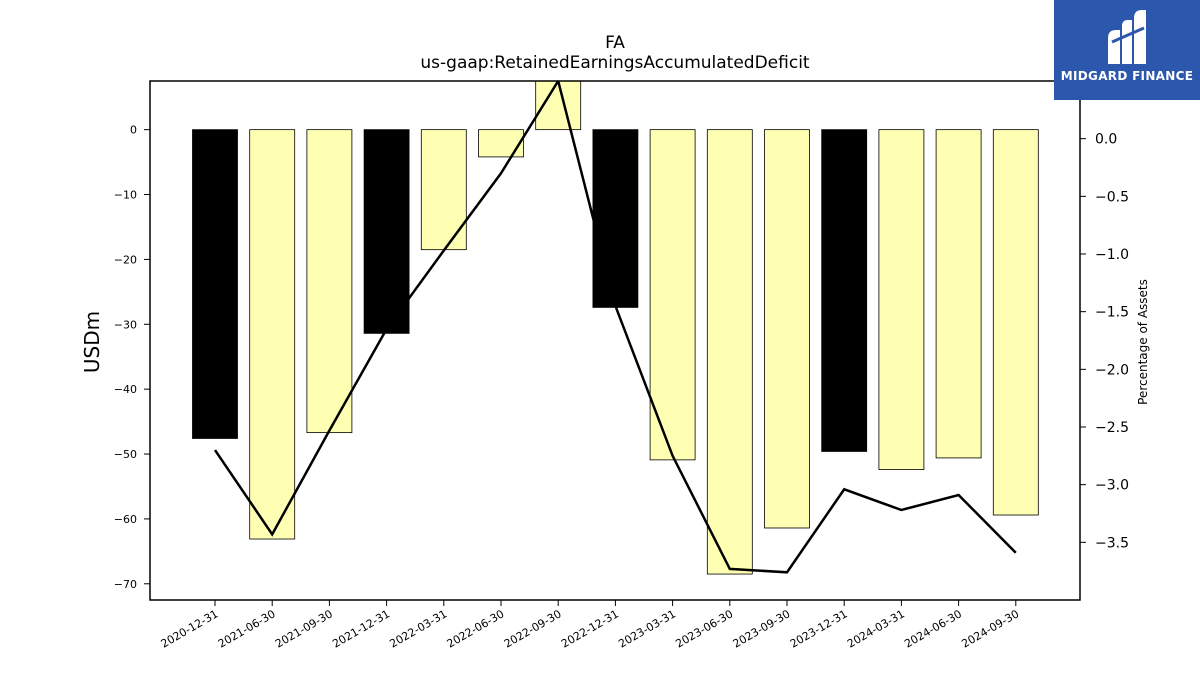  Describe the element at coordinates (1112, 370) in the screenshot. I see `y-tick-label-right: −2.0` at that location.